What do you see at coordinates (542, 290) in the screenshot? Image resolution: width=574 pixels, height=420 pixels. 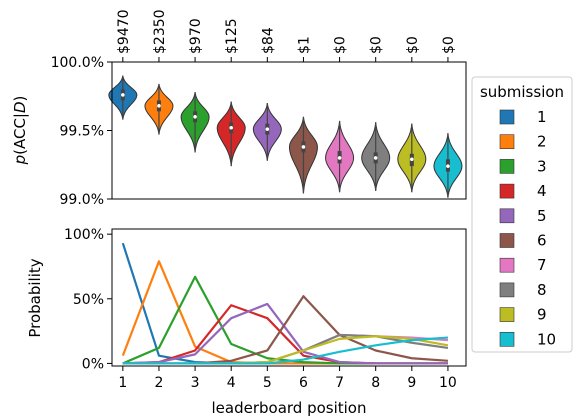 I see `legend-label: 8` at bounding box center [542, 290].